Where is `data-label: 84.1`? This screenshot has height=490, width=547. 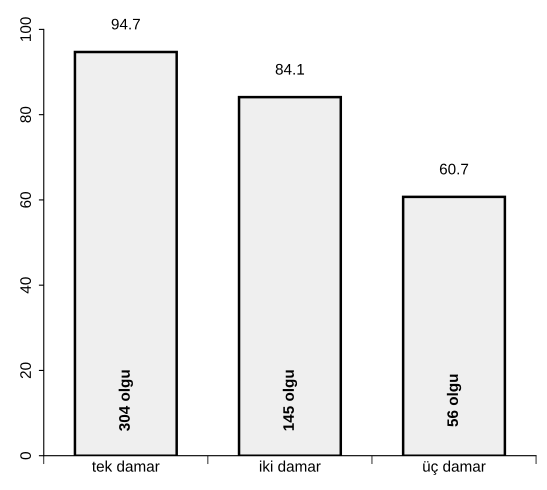 data-label: 84.1 is located at coordinates (290, 69).